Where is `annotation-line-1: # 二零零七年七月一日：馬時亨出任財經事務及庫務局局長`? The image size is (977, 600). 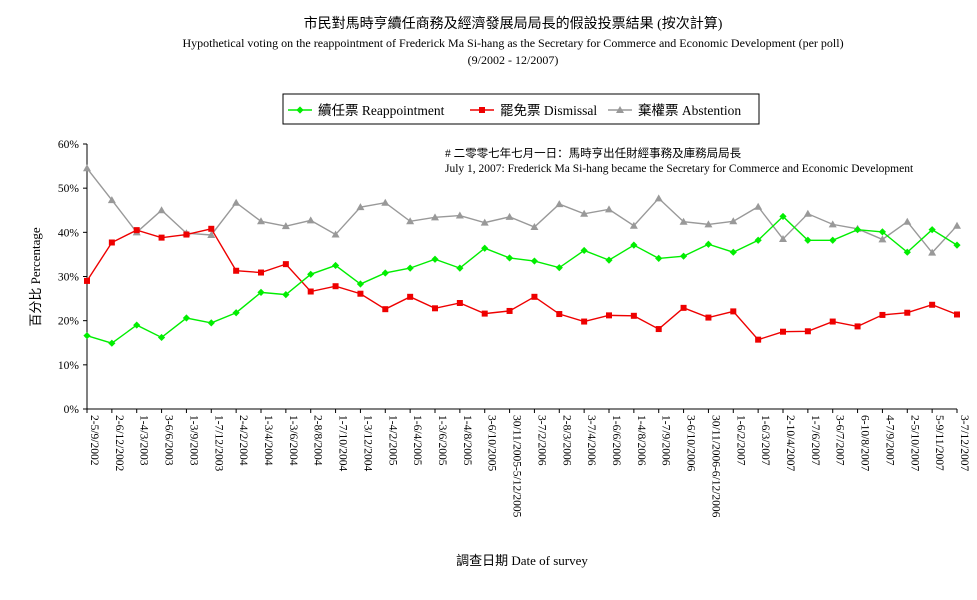
annotation-line-1: # 二零零七年七月一日：馬時亨出任財經事務及庫務局局長 is located at coordinates (593, 153).